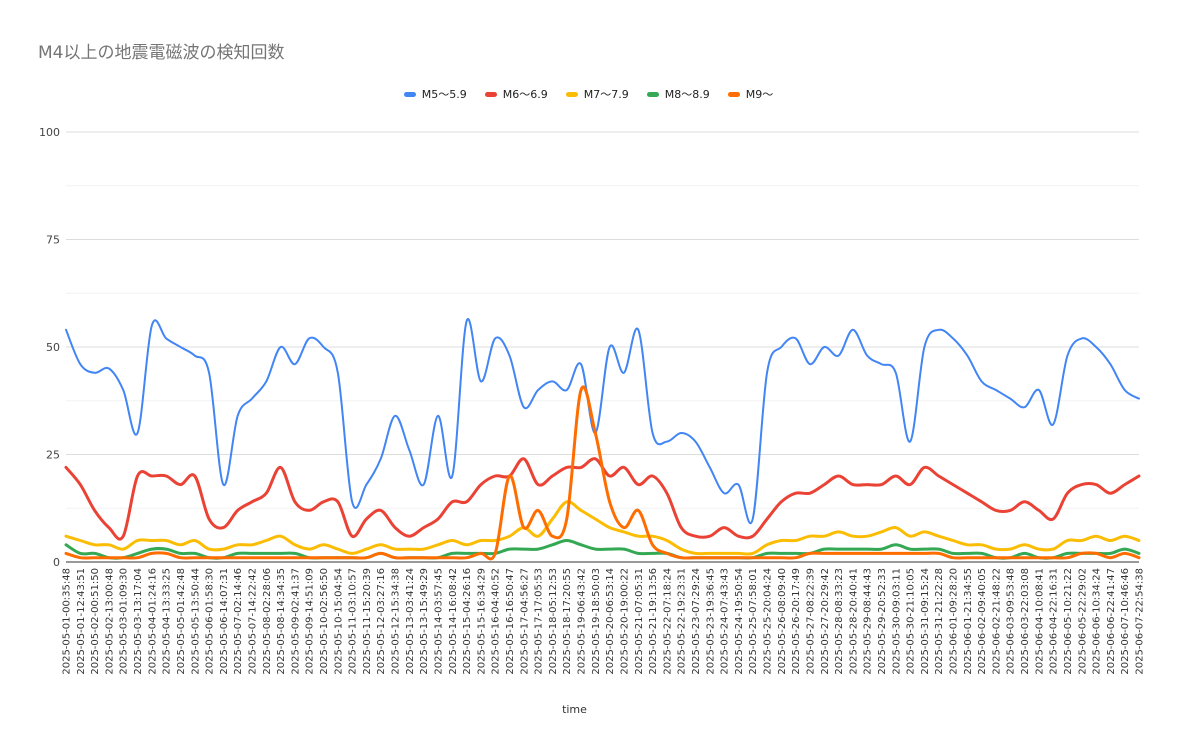 This screenshot has height=754, width=1177. I want to click on x-tick-label: 2025-05-01-00:35:48, so click(67, 621).